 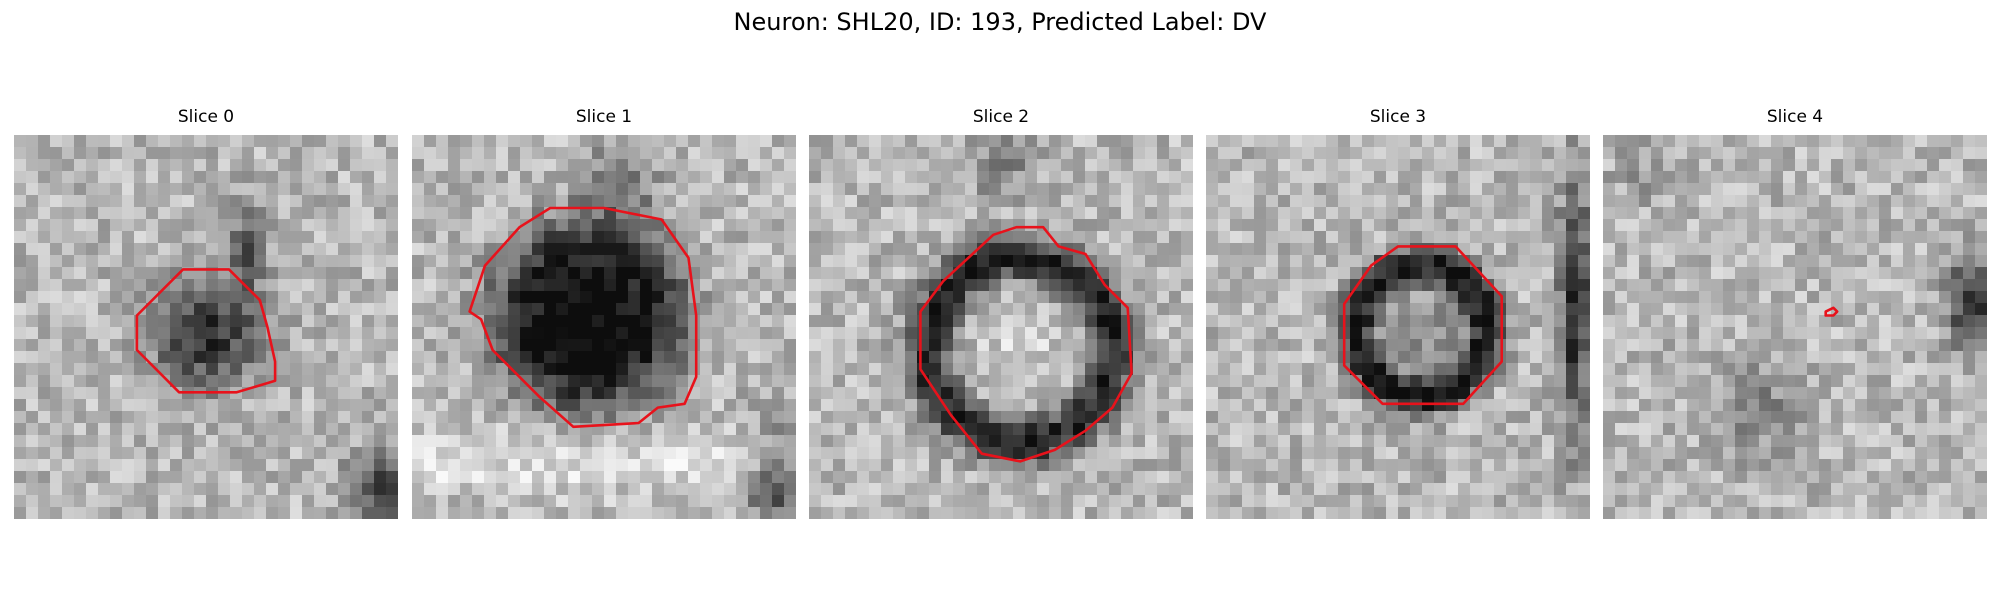 I want to click on slice-panel-2: Slice 2, so click(x=1001, y=313).